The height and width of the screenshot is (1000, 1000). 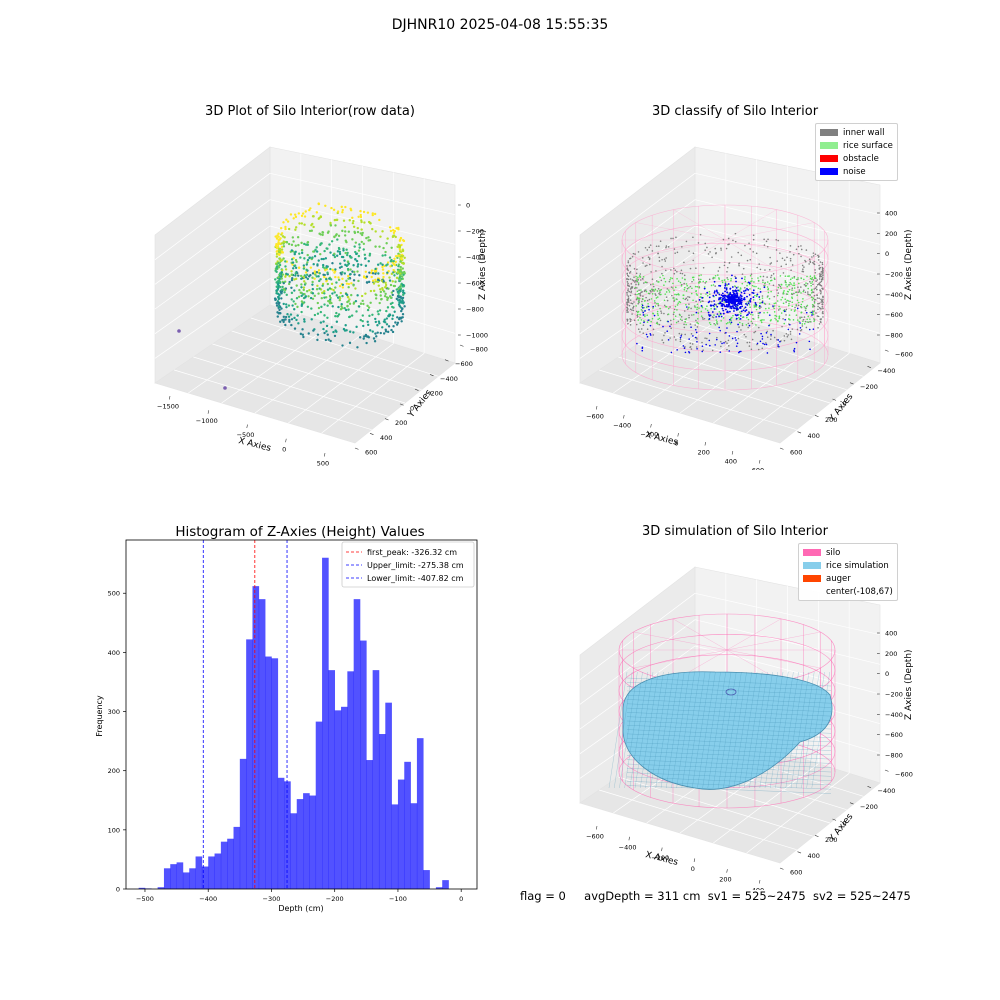 I want to click on silo-top-spoke, so click(x=700, y=634).